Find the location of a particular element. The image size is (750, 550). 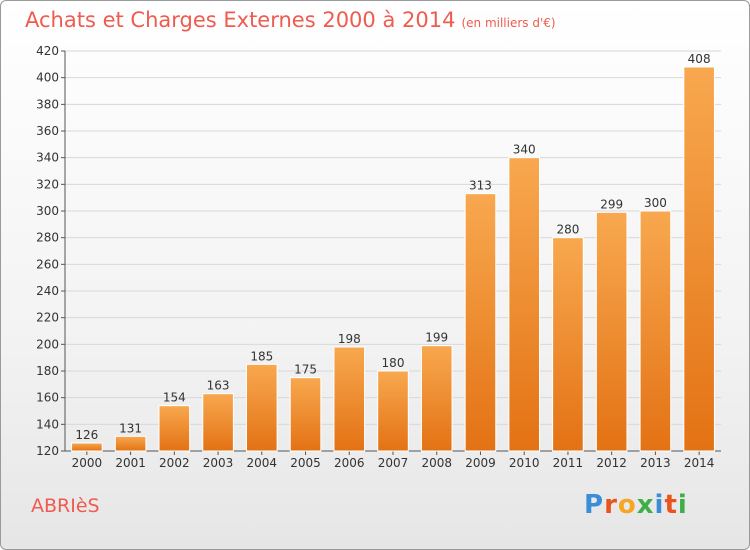

x-tick-label: 2014 is located at coordinates (699, 463).